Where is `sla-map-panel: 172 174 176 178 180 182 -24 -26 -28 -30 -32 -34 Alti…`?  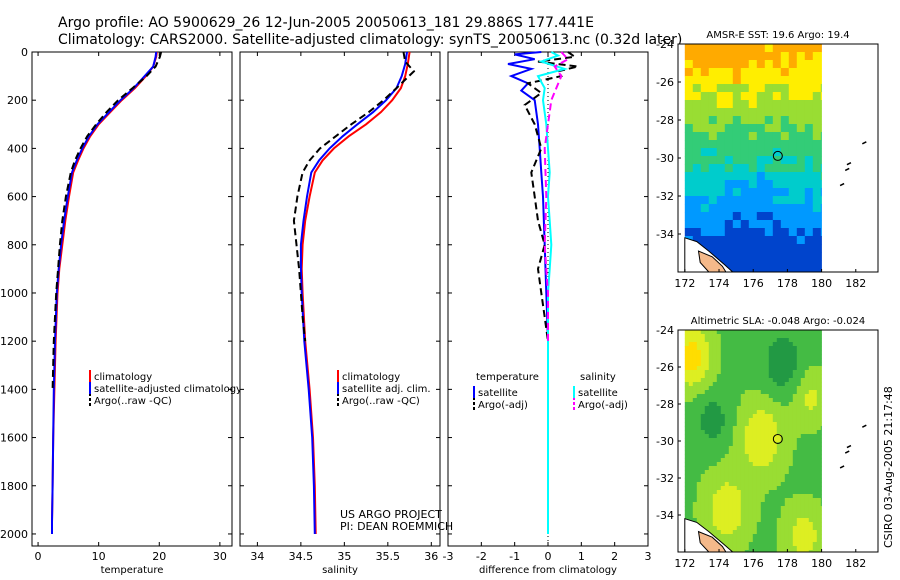 sla-map-panel: 172 174 176 178 180 182 -24 -26 -28 -30 -32 -34 Alti… is located at coordinates (767, 443).